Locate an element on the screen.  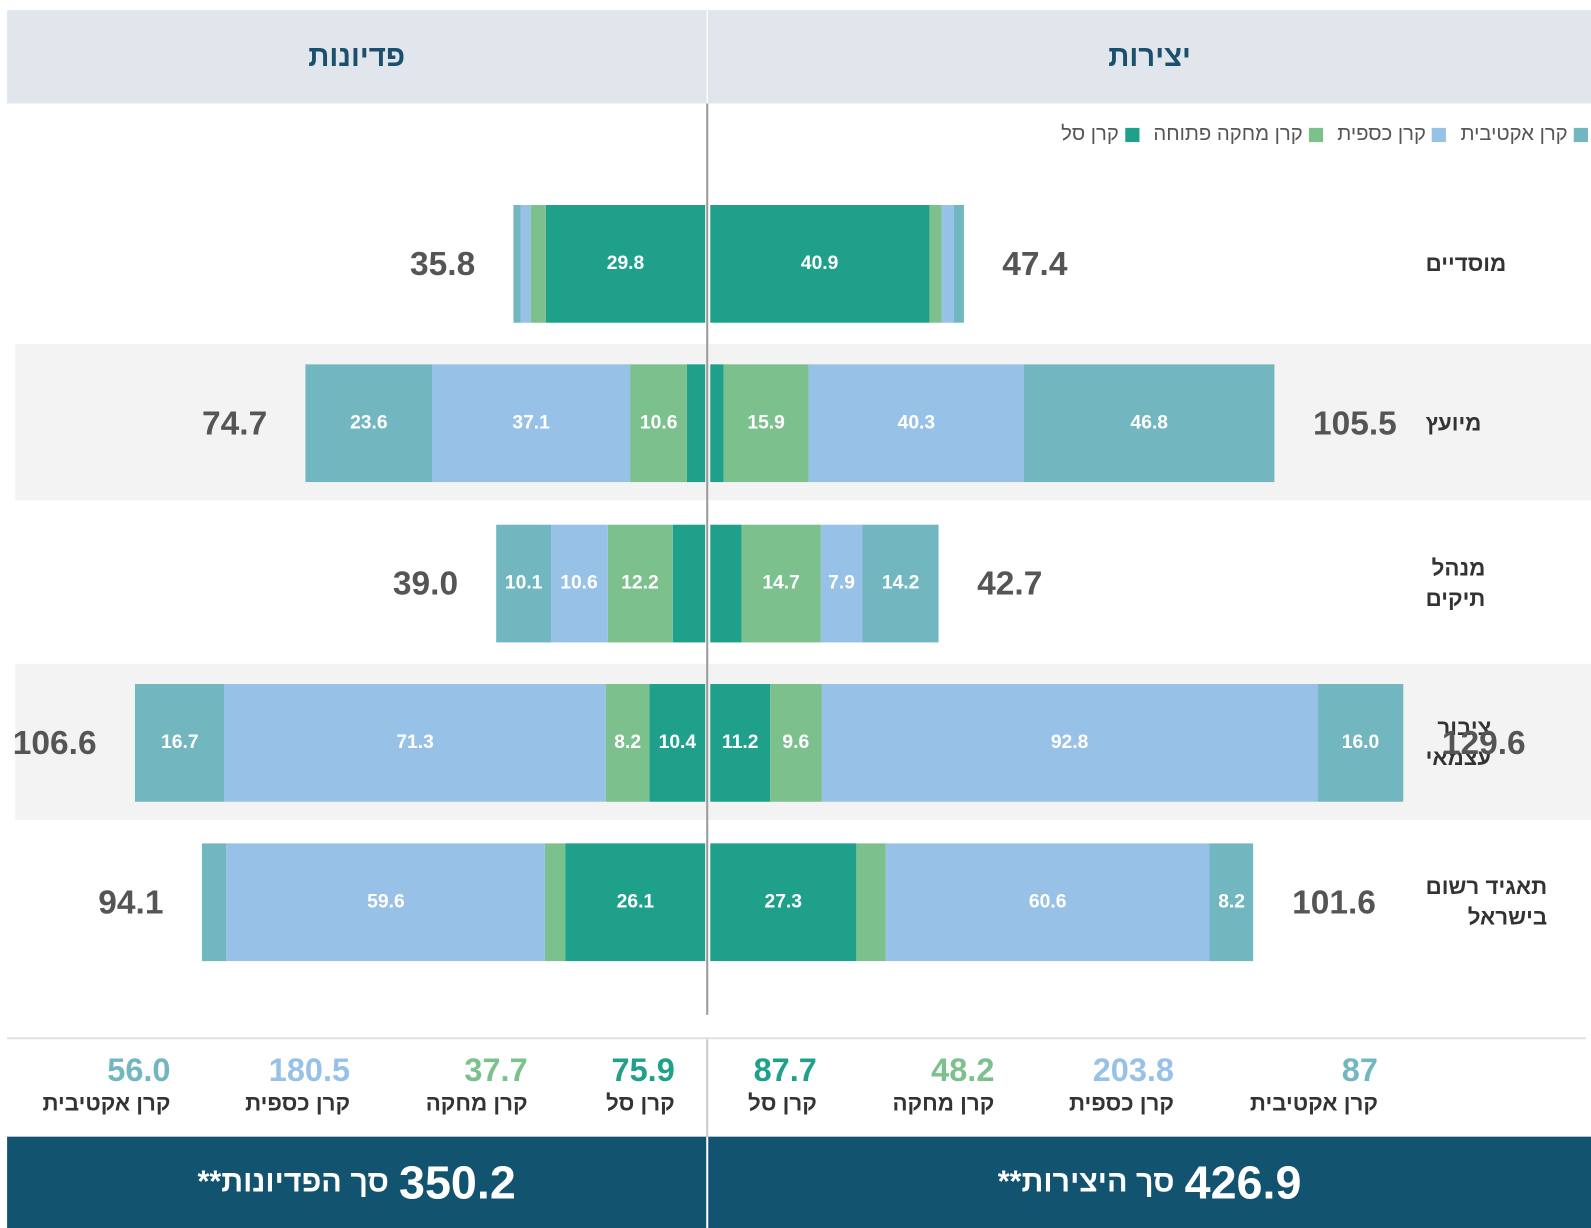
grand-total: 426.9 is located at coordinates (1243, 1182).